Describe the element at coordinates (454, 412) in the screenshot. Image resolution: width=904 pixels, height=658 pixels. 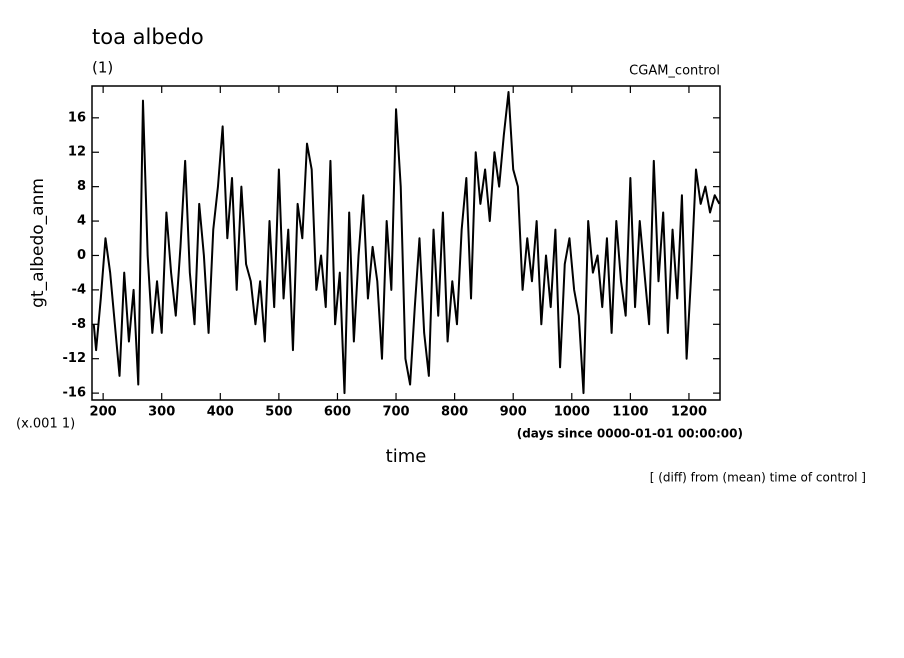
I see `x-tick-label: 800` at that location.